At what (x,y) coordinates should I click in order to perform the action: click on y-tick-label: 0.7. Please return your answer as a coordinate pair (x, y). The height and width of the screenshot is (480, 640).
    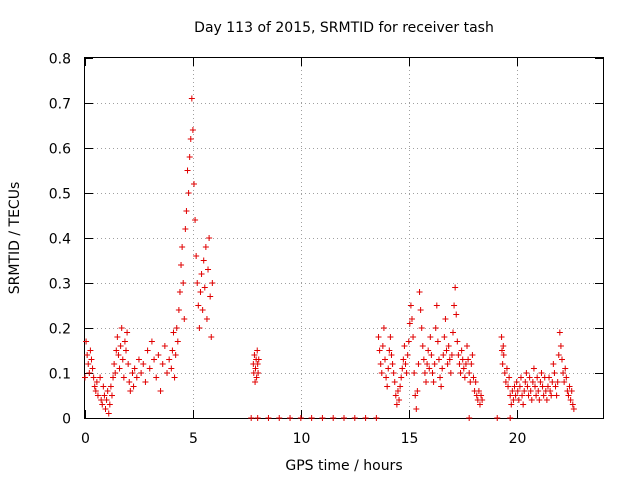
    Looking at the image, I should click on (60, 105).